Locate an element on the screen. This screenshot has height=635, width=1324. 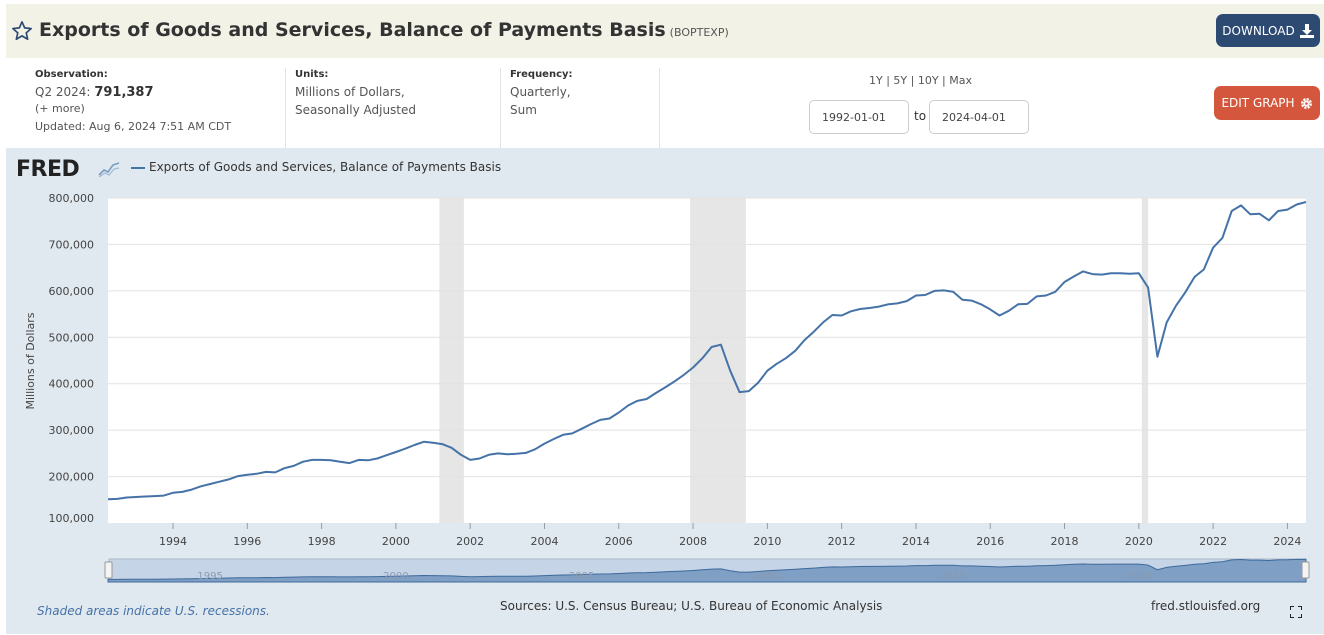
frequency-line2: Sum is located at coordinates (523, 110).